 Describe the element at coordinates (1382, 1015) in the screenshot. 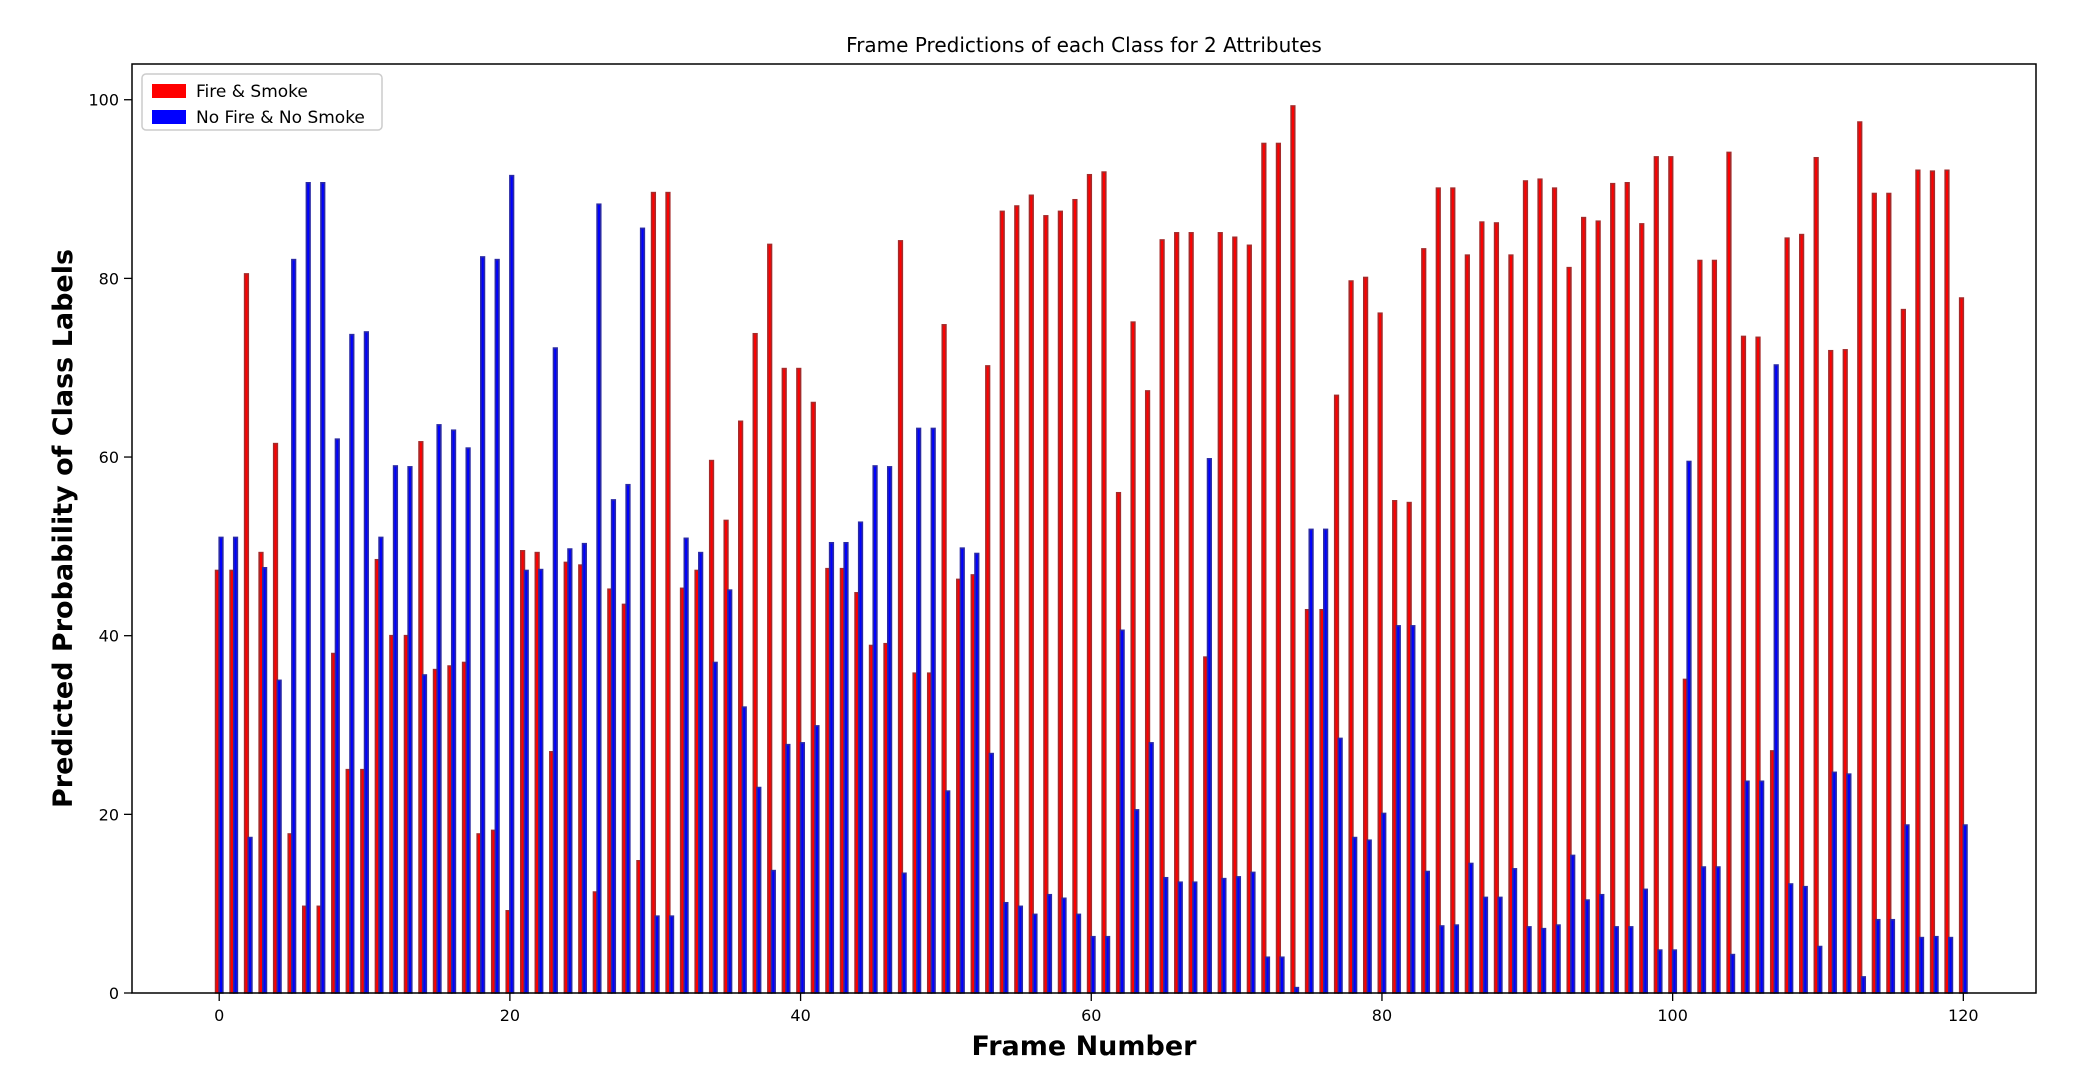

I see `x-tick-label-80: 80` at that location.